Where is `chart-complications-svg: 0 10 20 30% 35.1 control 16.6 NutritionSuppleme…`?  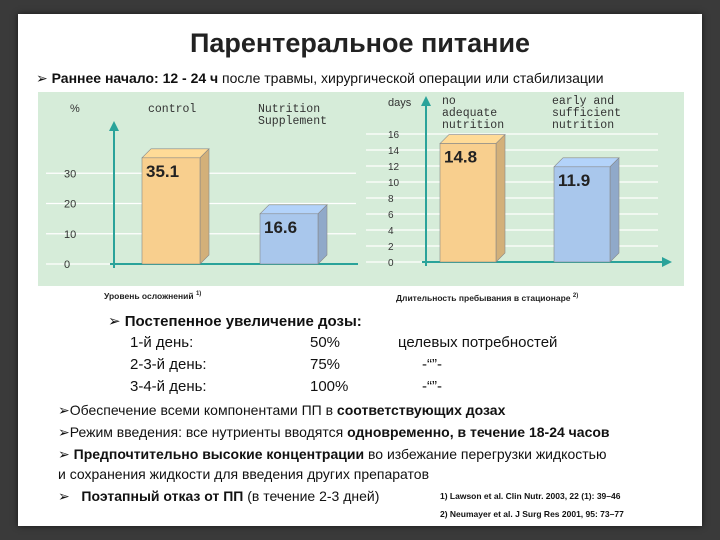 chart-complications-svg: 0 10 20 30% 35.1 control 16.6 NutritionSuppleme… is located at coordinates (208, 187).